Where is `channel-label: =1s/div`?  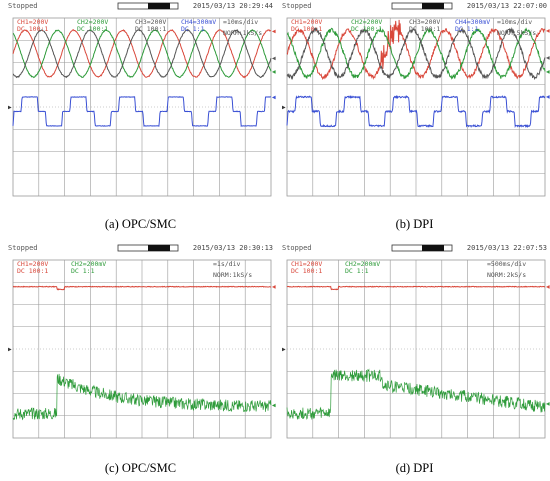 channel-label: =1s/div is located at coordinates (227, 264).